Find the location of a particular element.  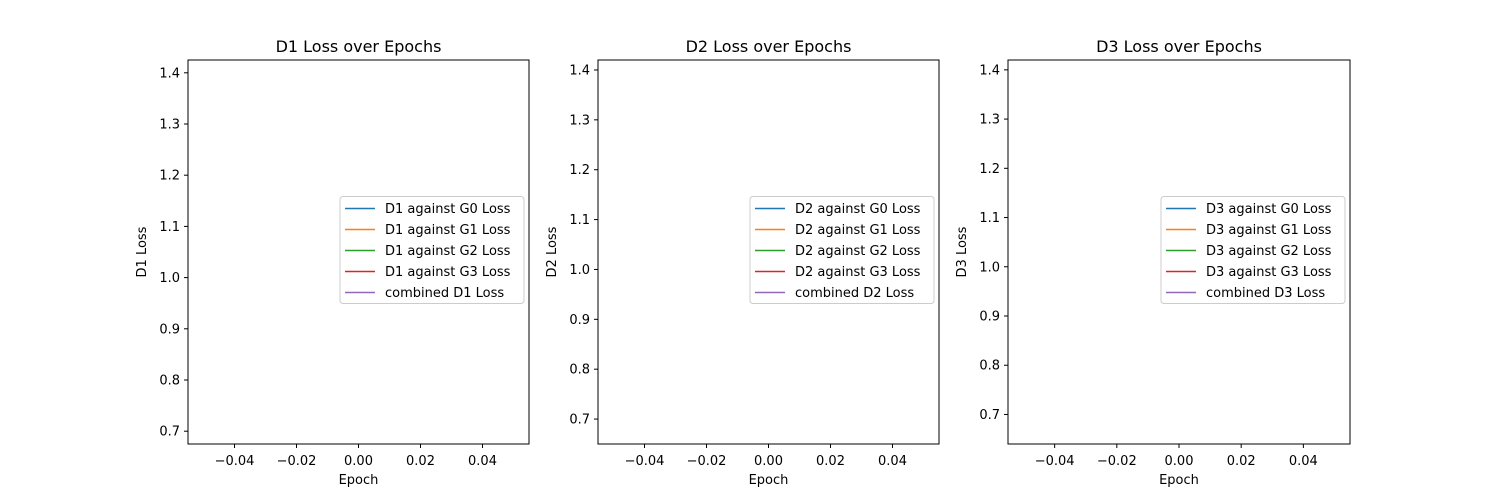

chart-title: D3 Loss over Epochs is located at coordinates (1179, 46).